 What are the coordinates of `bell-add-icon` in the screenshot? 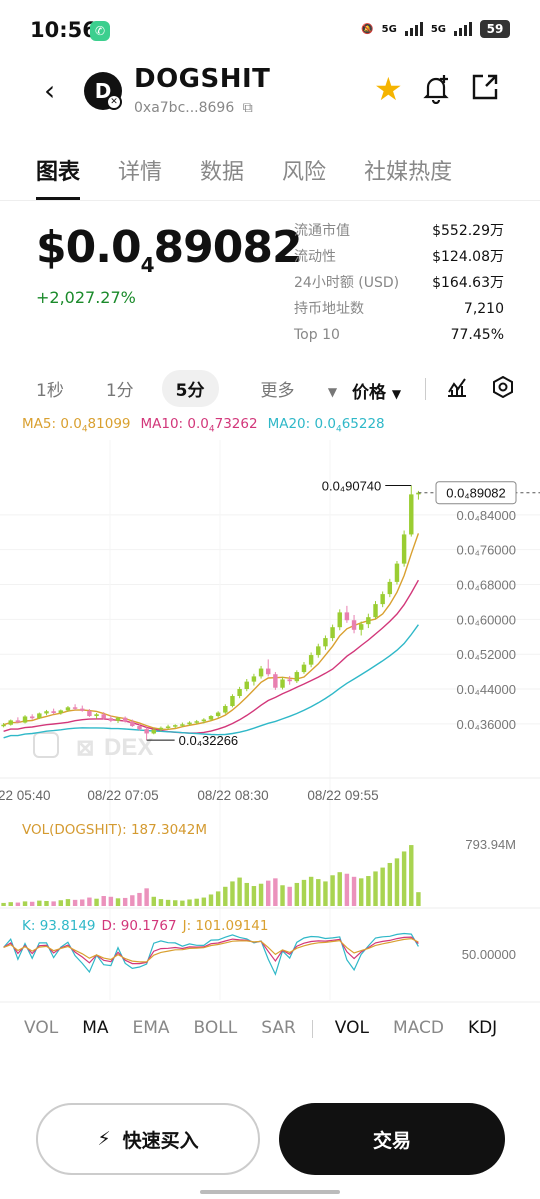 It's located at (436, 91).